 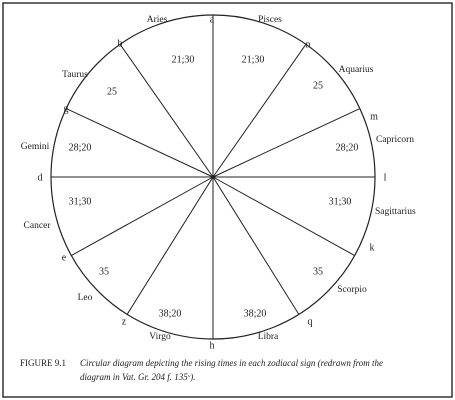 What do you see at coordinates (372, 247) in the screenshot?
I see `point-label: k` at bounding box center [372, 247].